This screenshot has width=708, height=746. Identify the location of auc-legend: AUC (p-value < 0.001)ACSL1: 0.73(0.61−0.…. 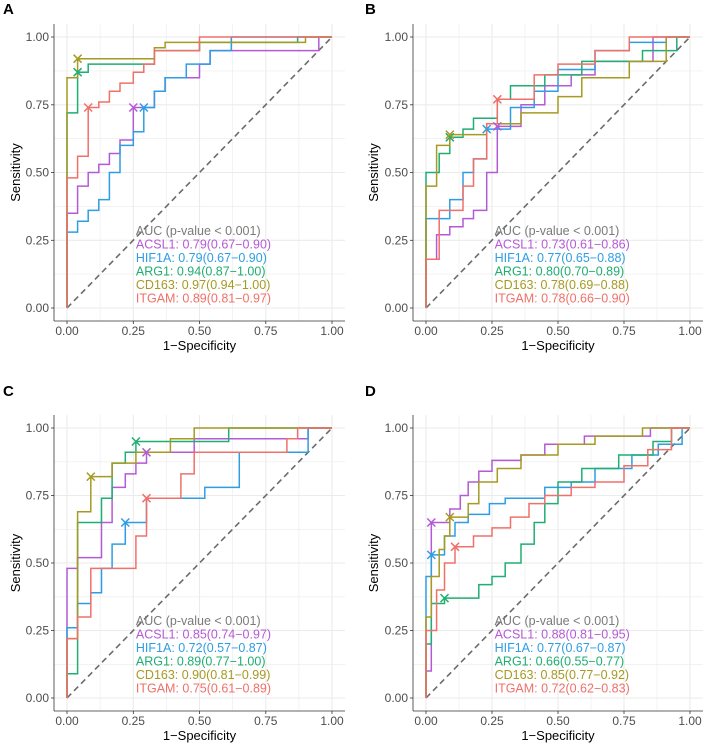
(562, 265).